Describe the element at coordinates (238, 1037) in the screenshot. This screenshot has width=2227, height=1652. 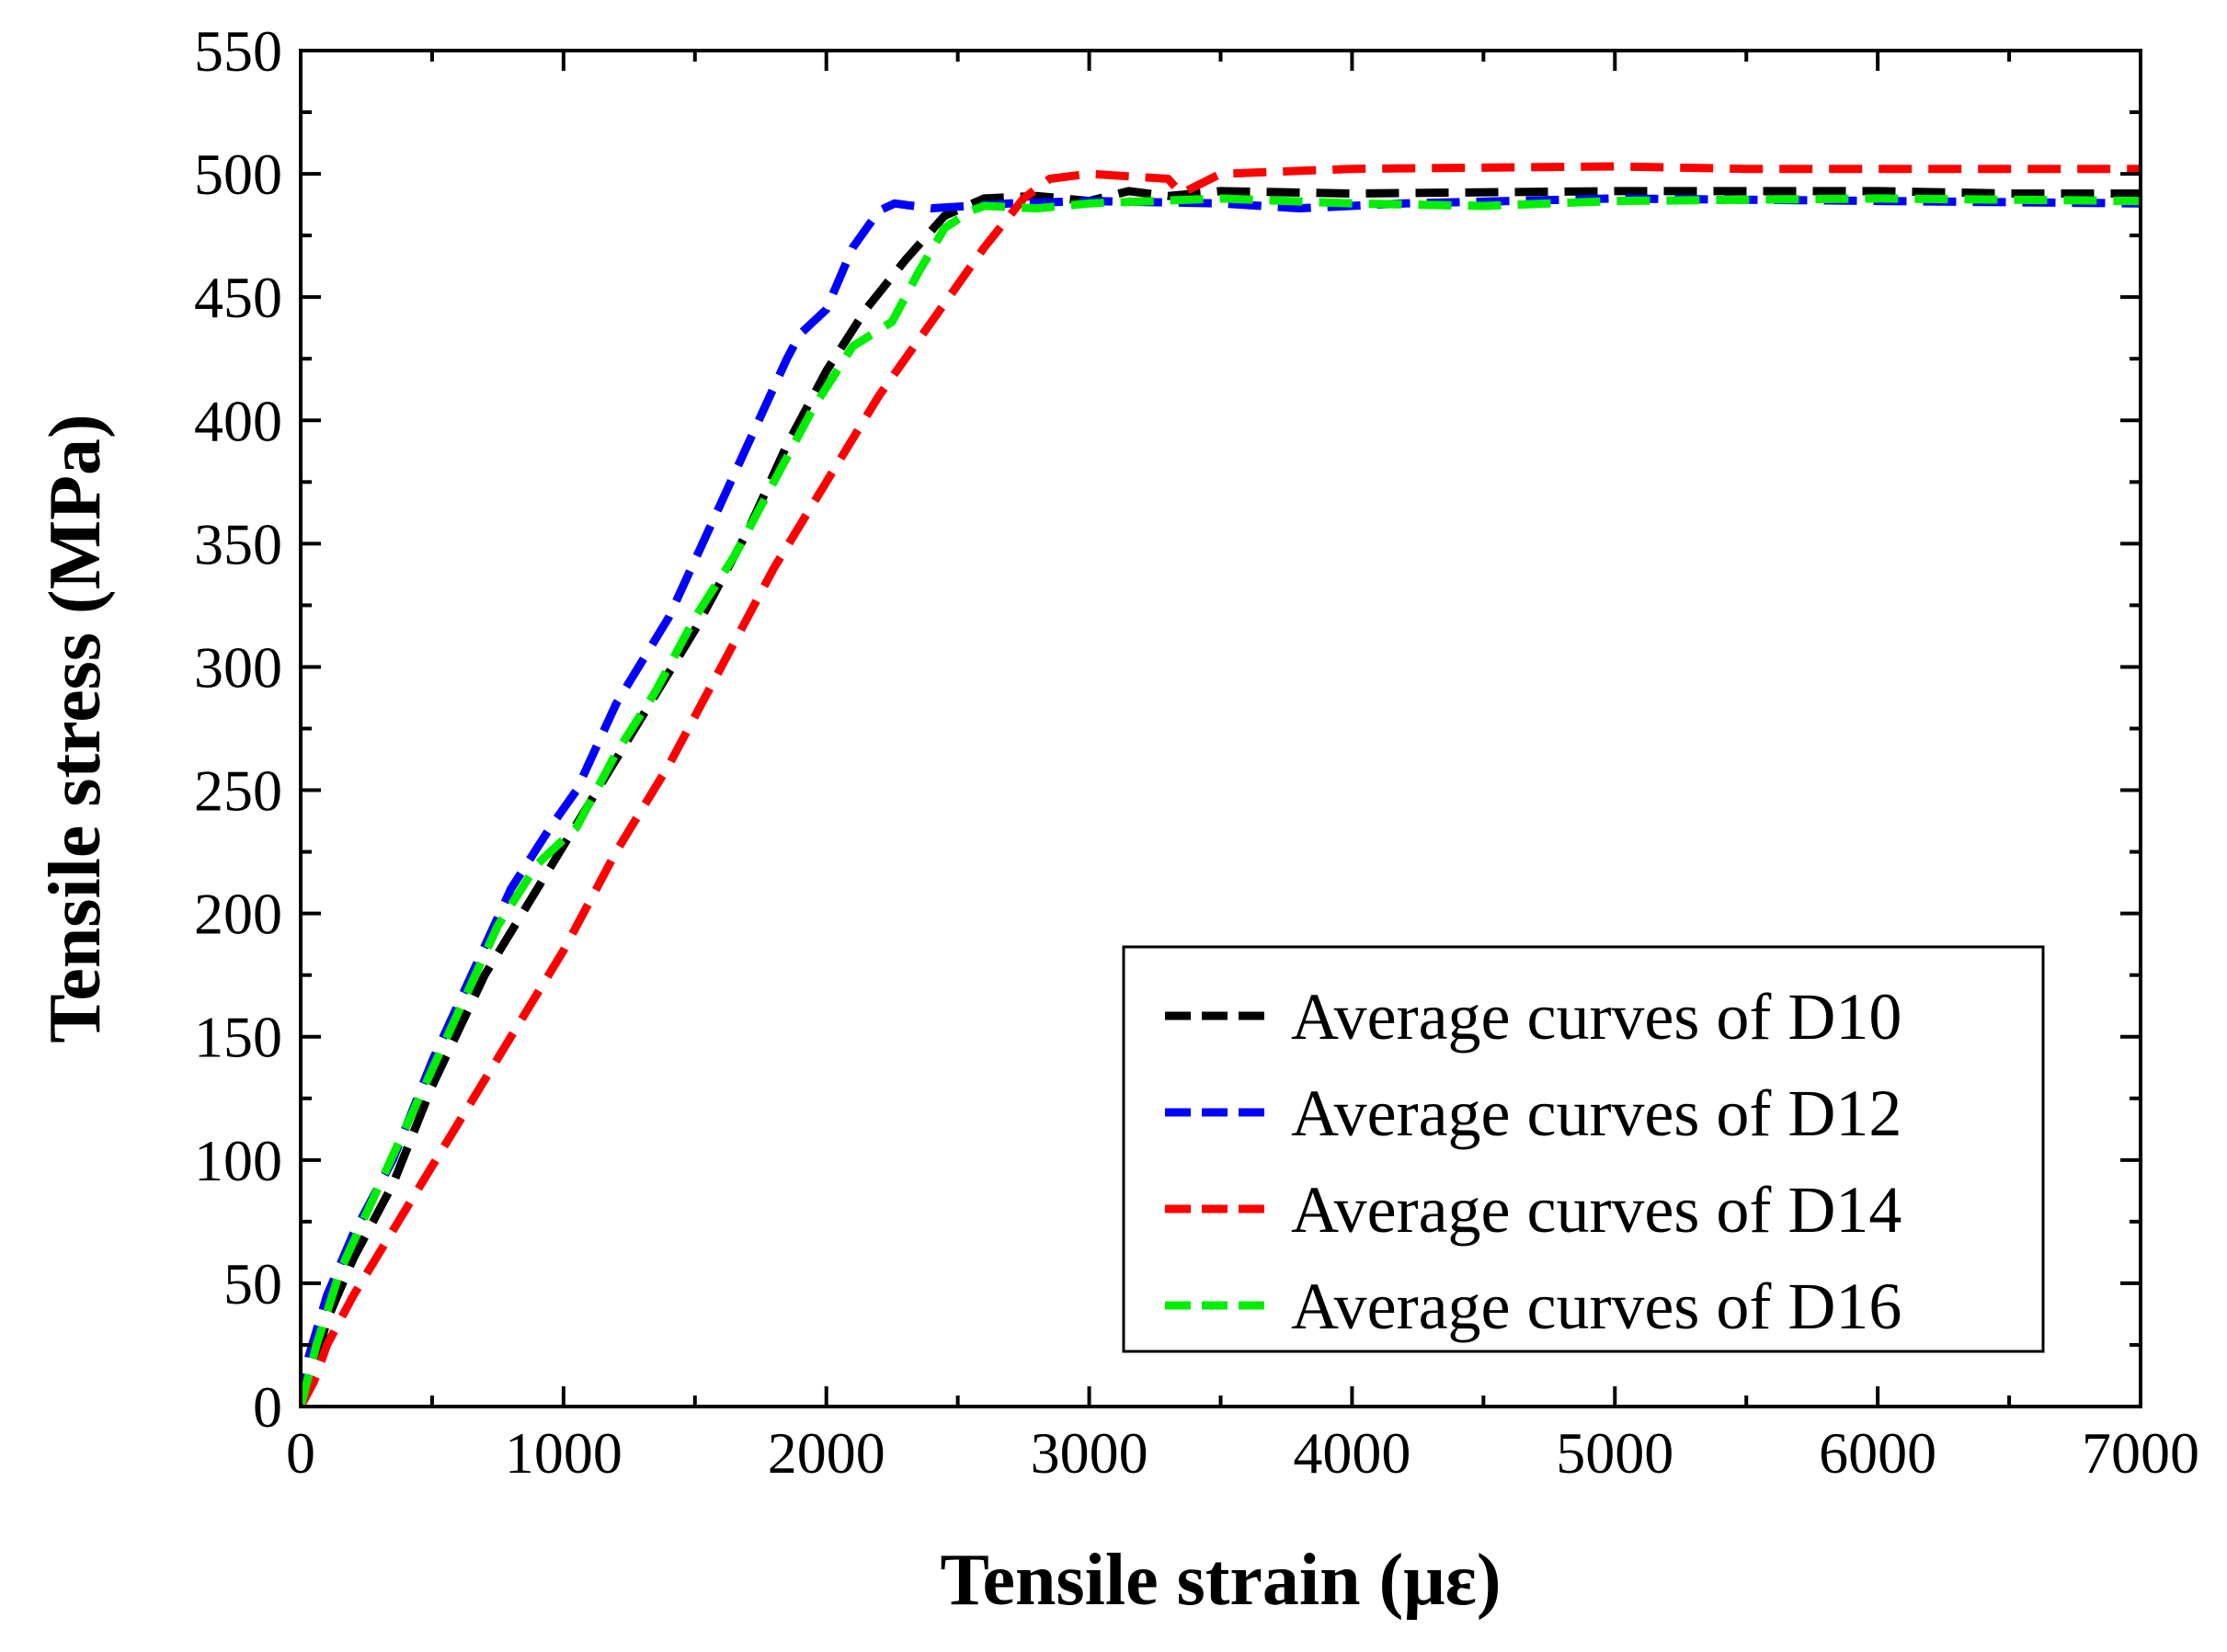
I see `y-tick-label: 150` at that location.